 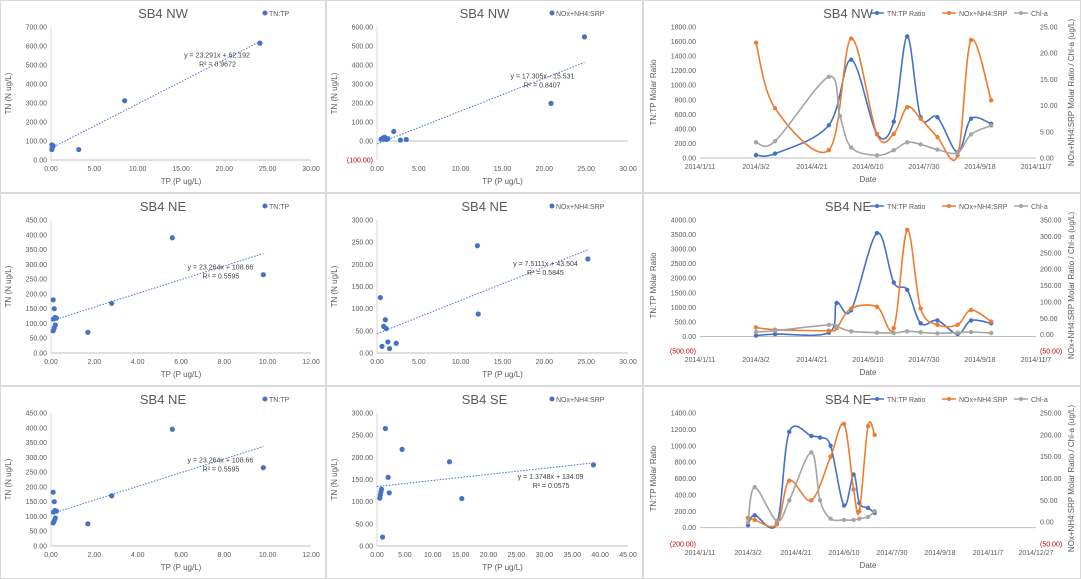 I want to click on x-tick-label: 2014/4/21, so click(x=811, y=360).